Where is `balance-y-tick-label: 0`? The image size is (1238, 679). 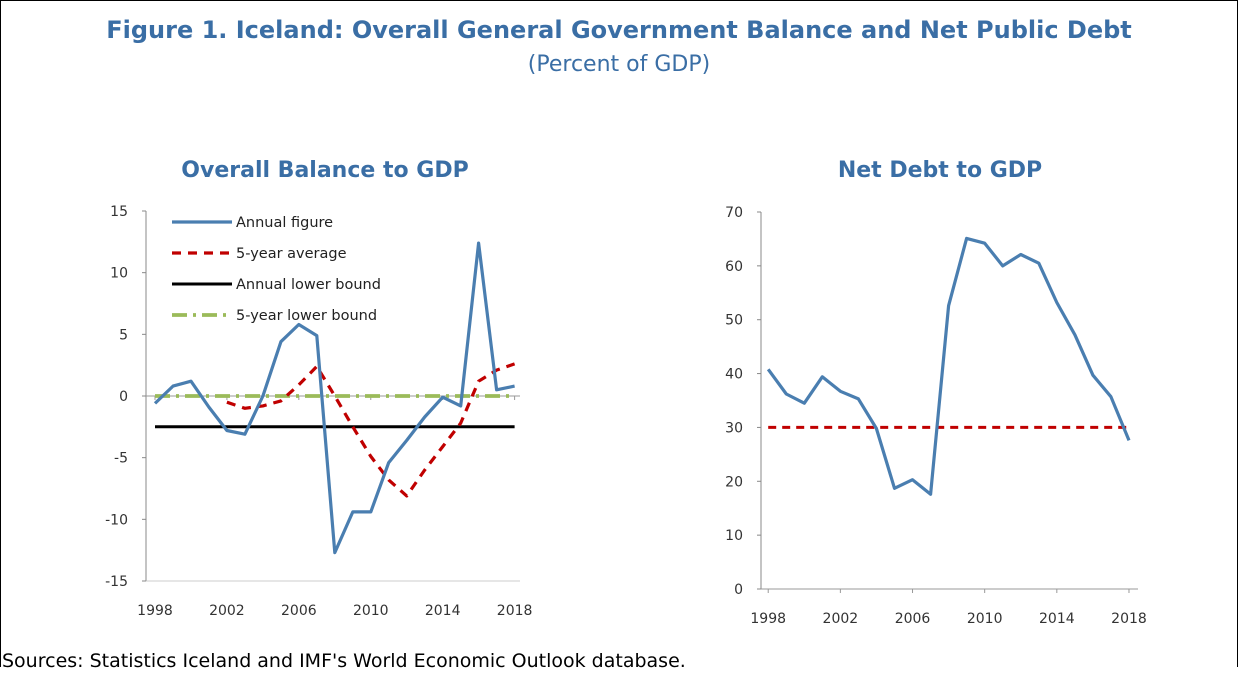
balance-y-tick-label: 0 is located at coordinates (123, 397).